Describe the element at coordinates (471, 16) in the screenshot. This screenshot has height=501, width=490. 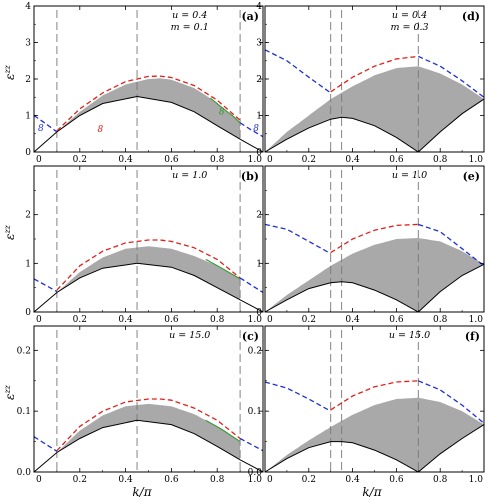
I see `panel-label: (d)` at that location.